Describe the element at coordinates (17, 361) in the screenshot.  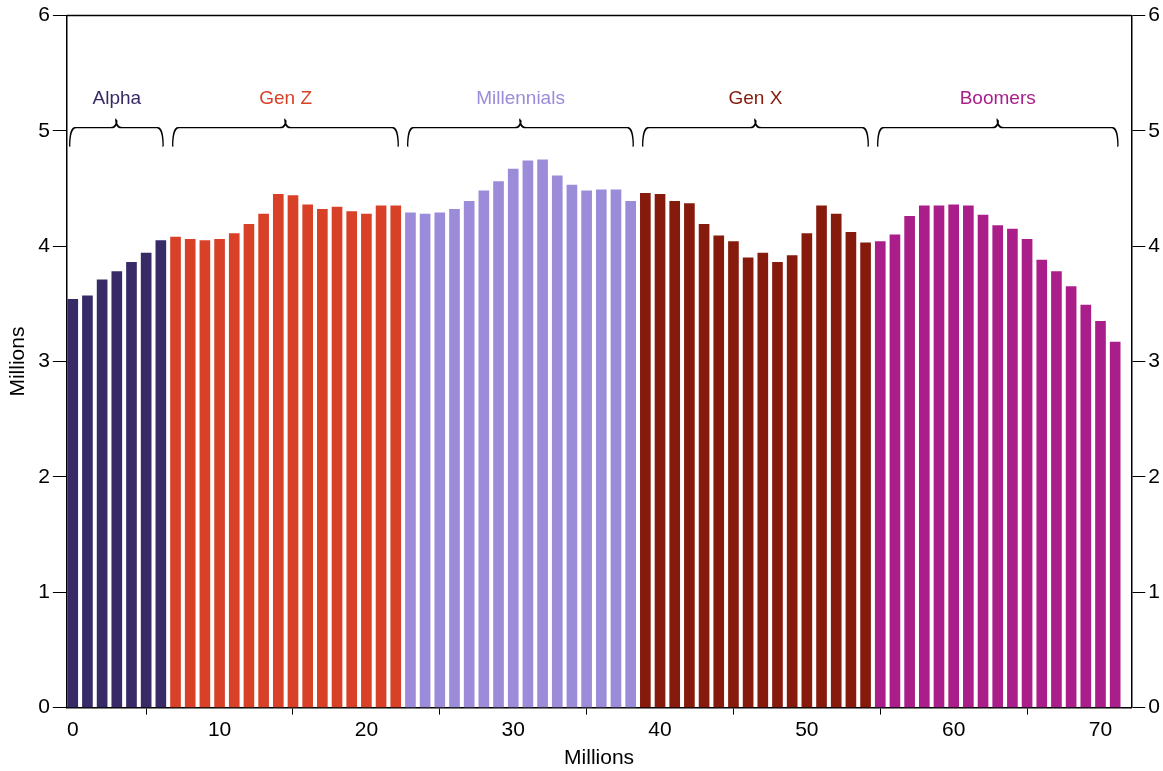
I see `y-axis-title: Millions` at that location.